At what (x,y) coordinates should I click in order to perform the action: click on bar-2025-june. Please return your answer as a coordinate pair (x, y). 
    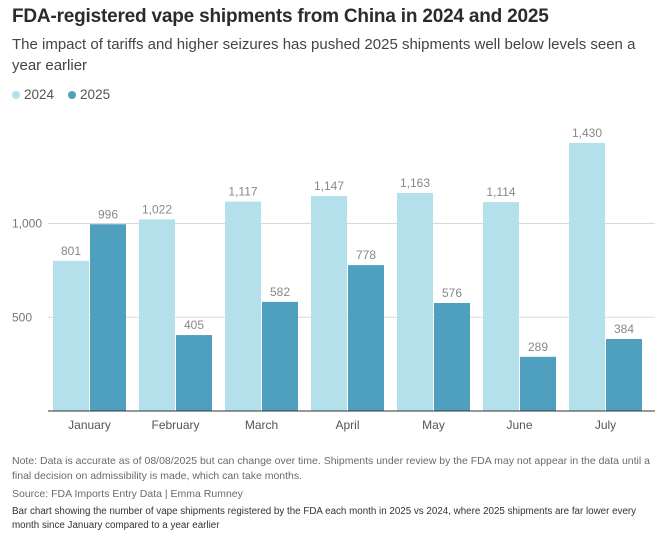
    Looking at the image, I should click on (538, 383).